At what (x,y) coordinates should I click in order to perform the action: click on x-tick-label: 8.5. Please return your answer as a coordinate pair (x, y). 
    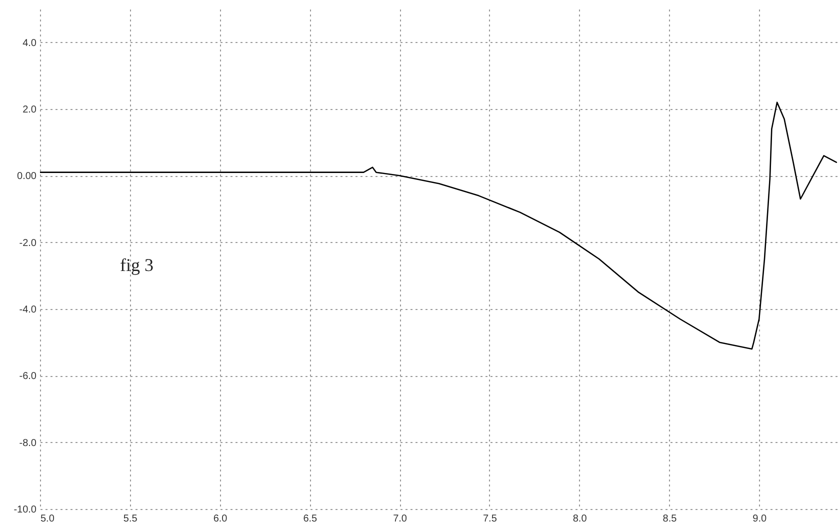
    Looking at the image, I should click on (670, 519).